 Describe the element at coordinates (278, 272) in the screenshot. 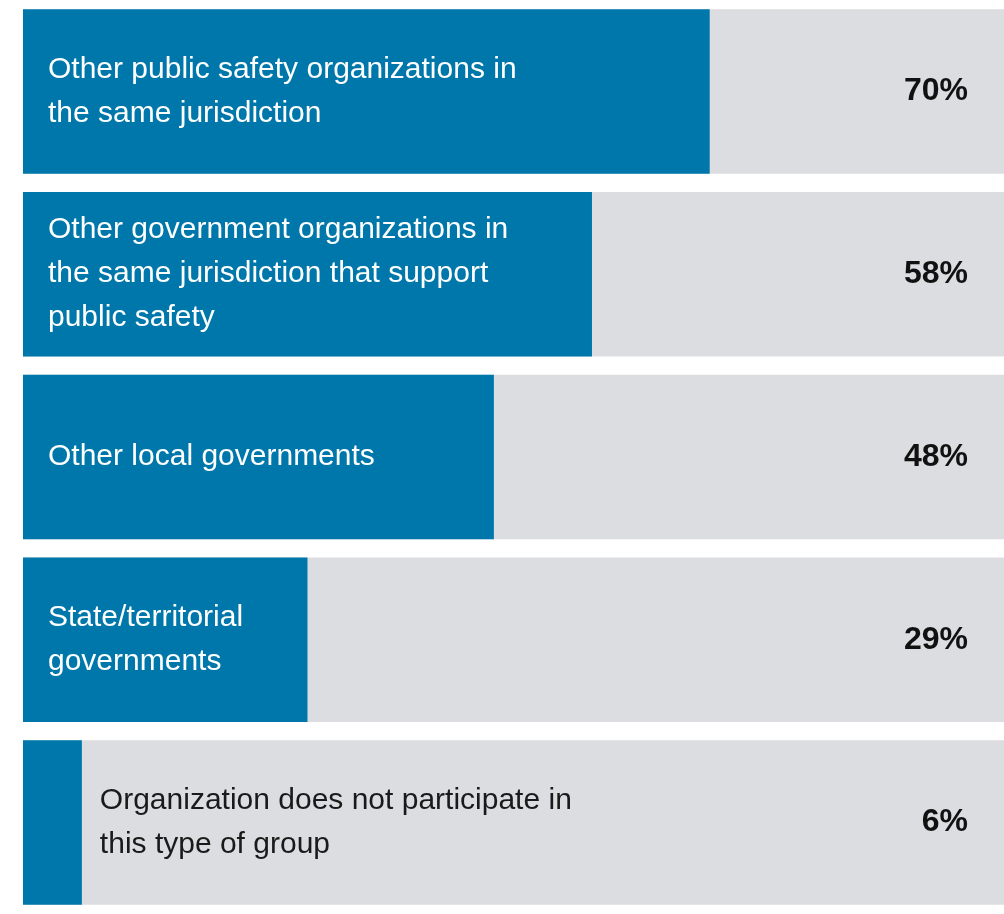

I see `y-tick-label: Other government organizations in the same jurisdiction that support public safety` at that location.